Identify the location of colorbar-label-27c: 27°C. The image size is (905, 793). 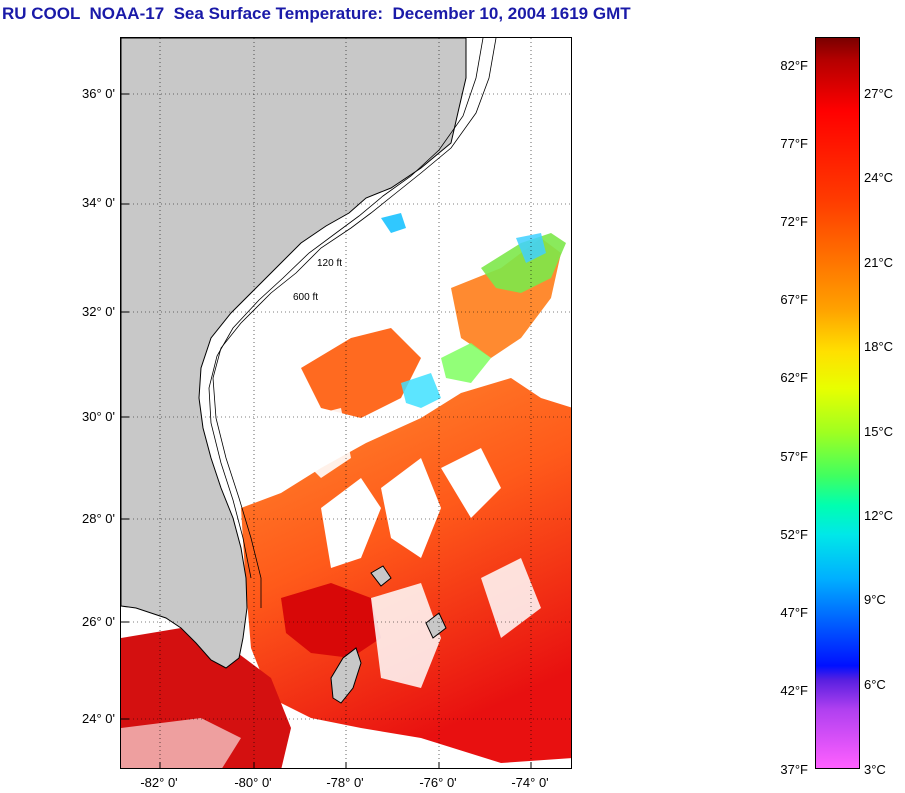
(879, 93).